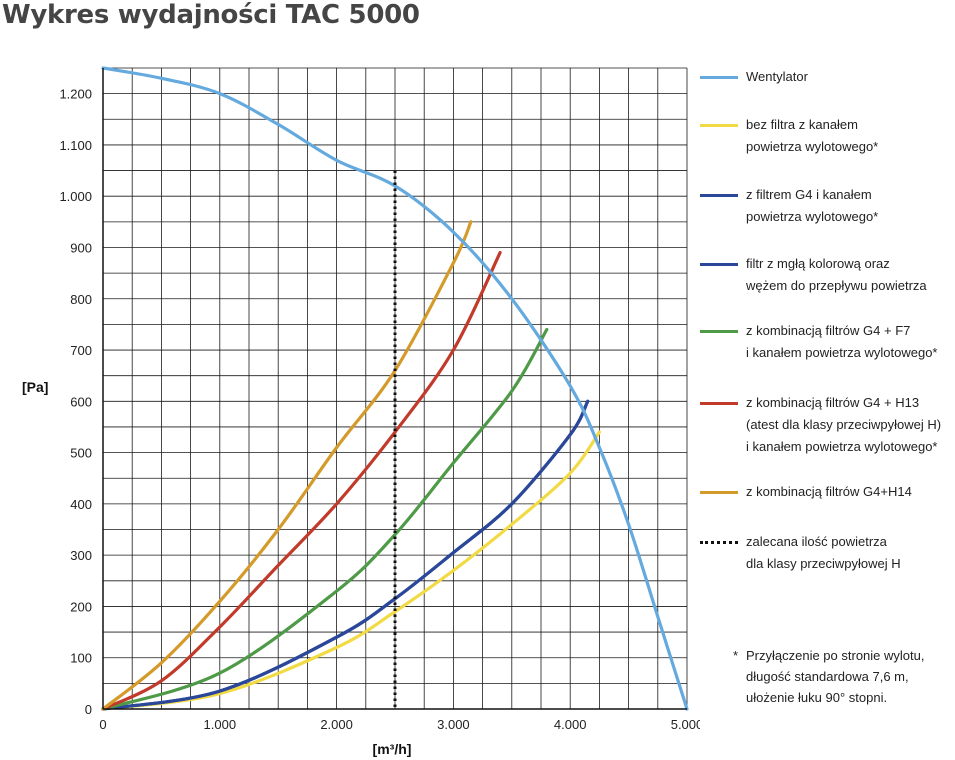 The height and width of the screenshot is (760, 955). What do you see at coordinates (220, 724) in the screenshot?
I see `x-tick-label: 1.000` at bounding box center [220, 724].